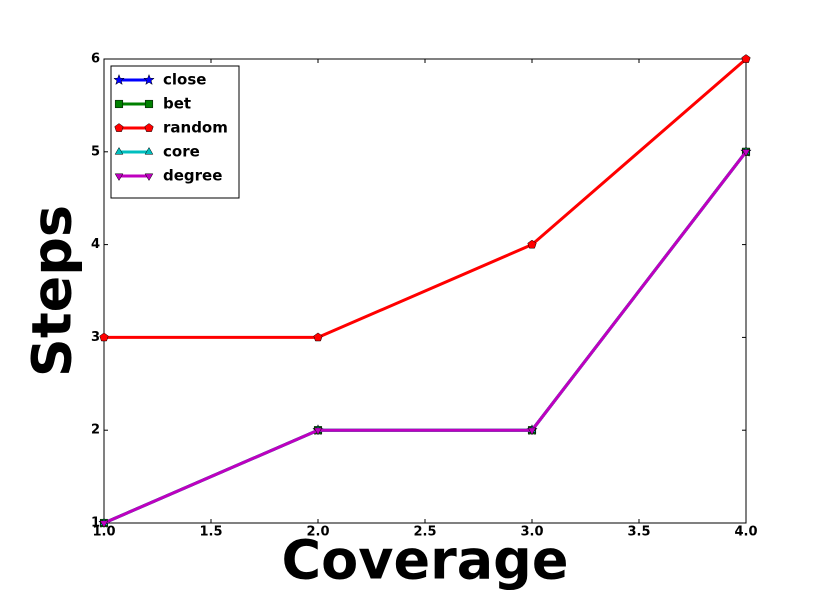 This screenshot has height=598, width=830. What do you see at coordinates (95, 59) in the screenshot?
I see `y-tick-label: 6` at bounding box center [95, 59].